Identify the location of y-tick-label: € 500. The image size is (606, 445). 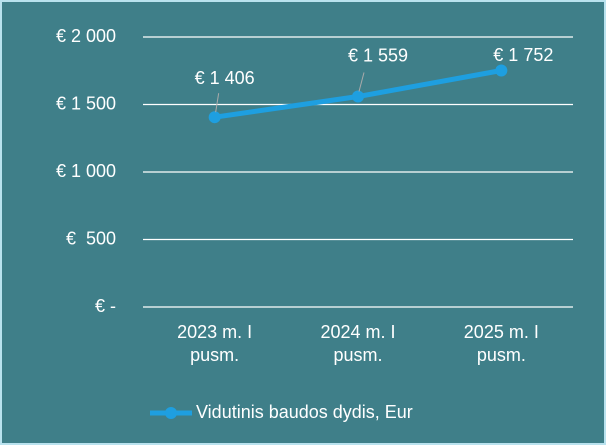
(91, 238).